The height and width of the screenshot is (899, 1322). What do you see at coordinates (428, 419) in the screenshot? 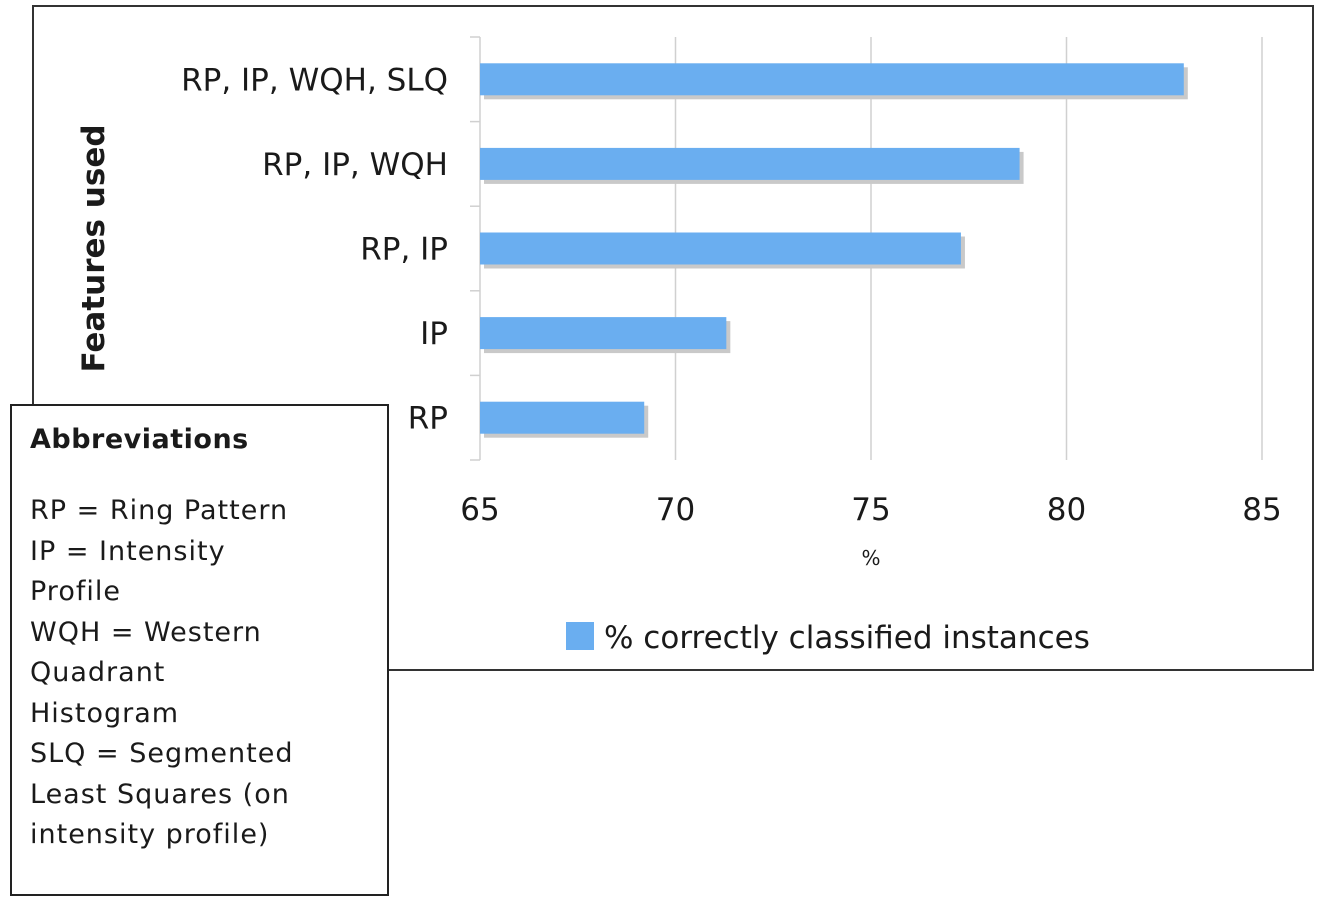
I see `category-label: RP` at bounding box center [428, 419].